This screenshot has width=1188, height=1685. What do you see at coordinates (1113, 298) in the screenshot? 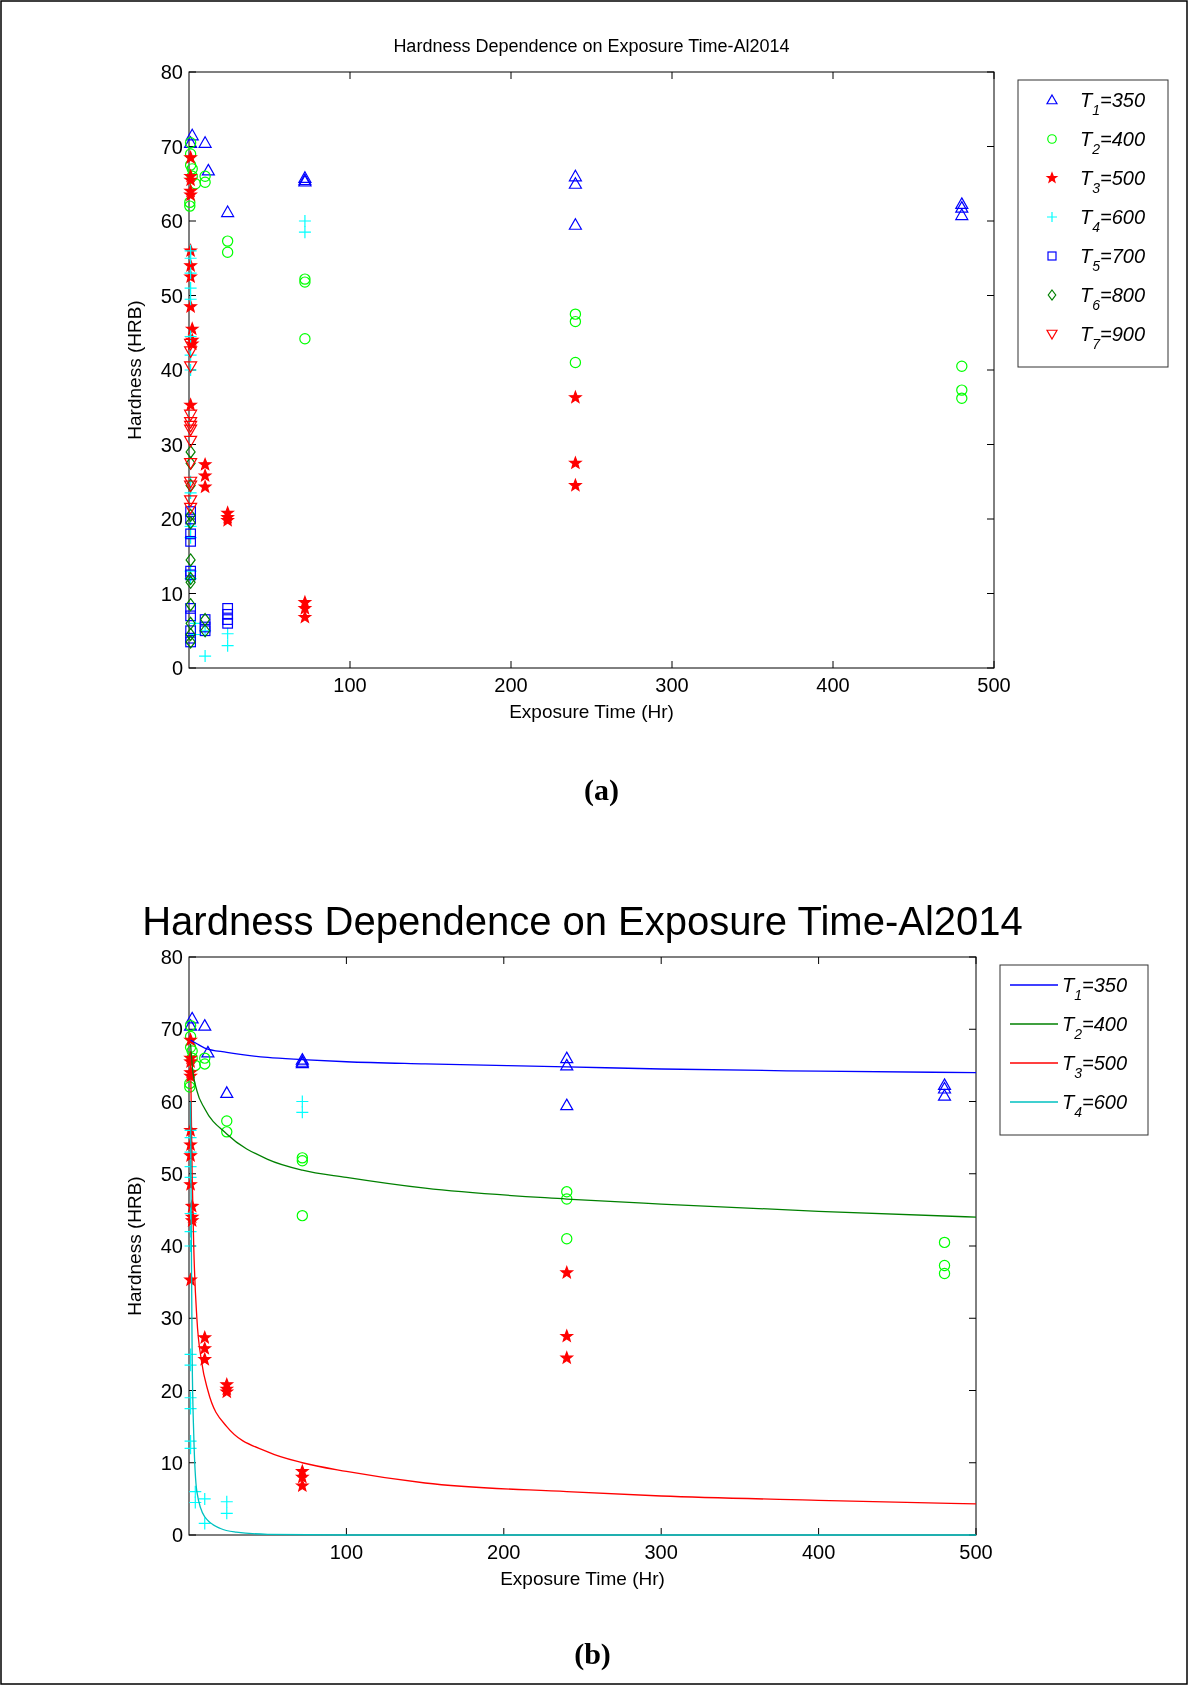
I see `legend-label: T$_{6}$=800` at bounding box center [1113, 298].